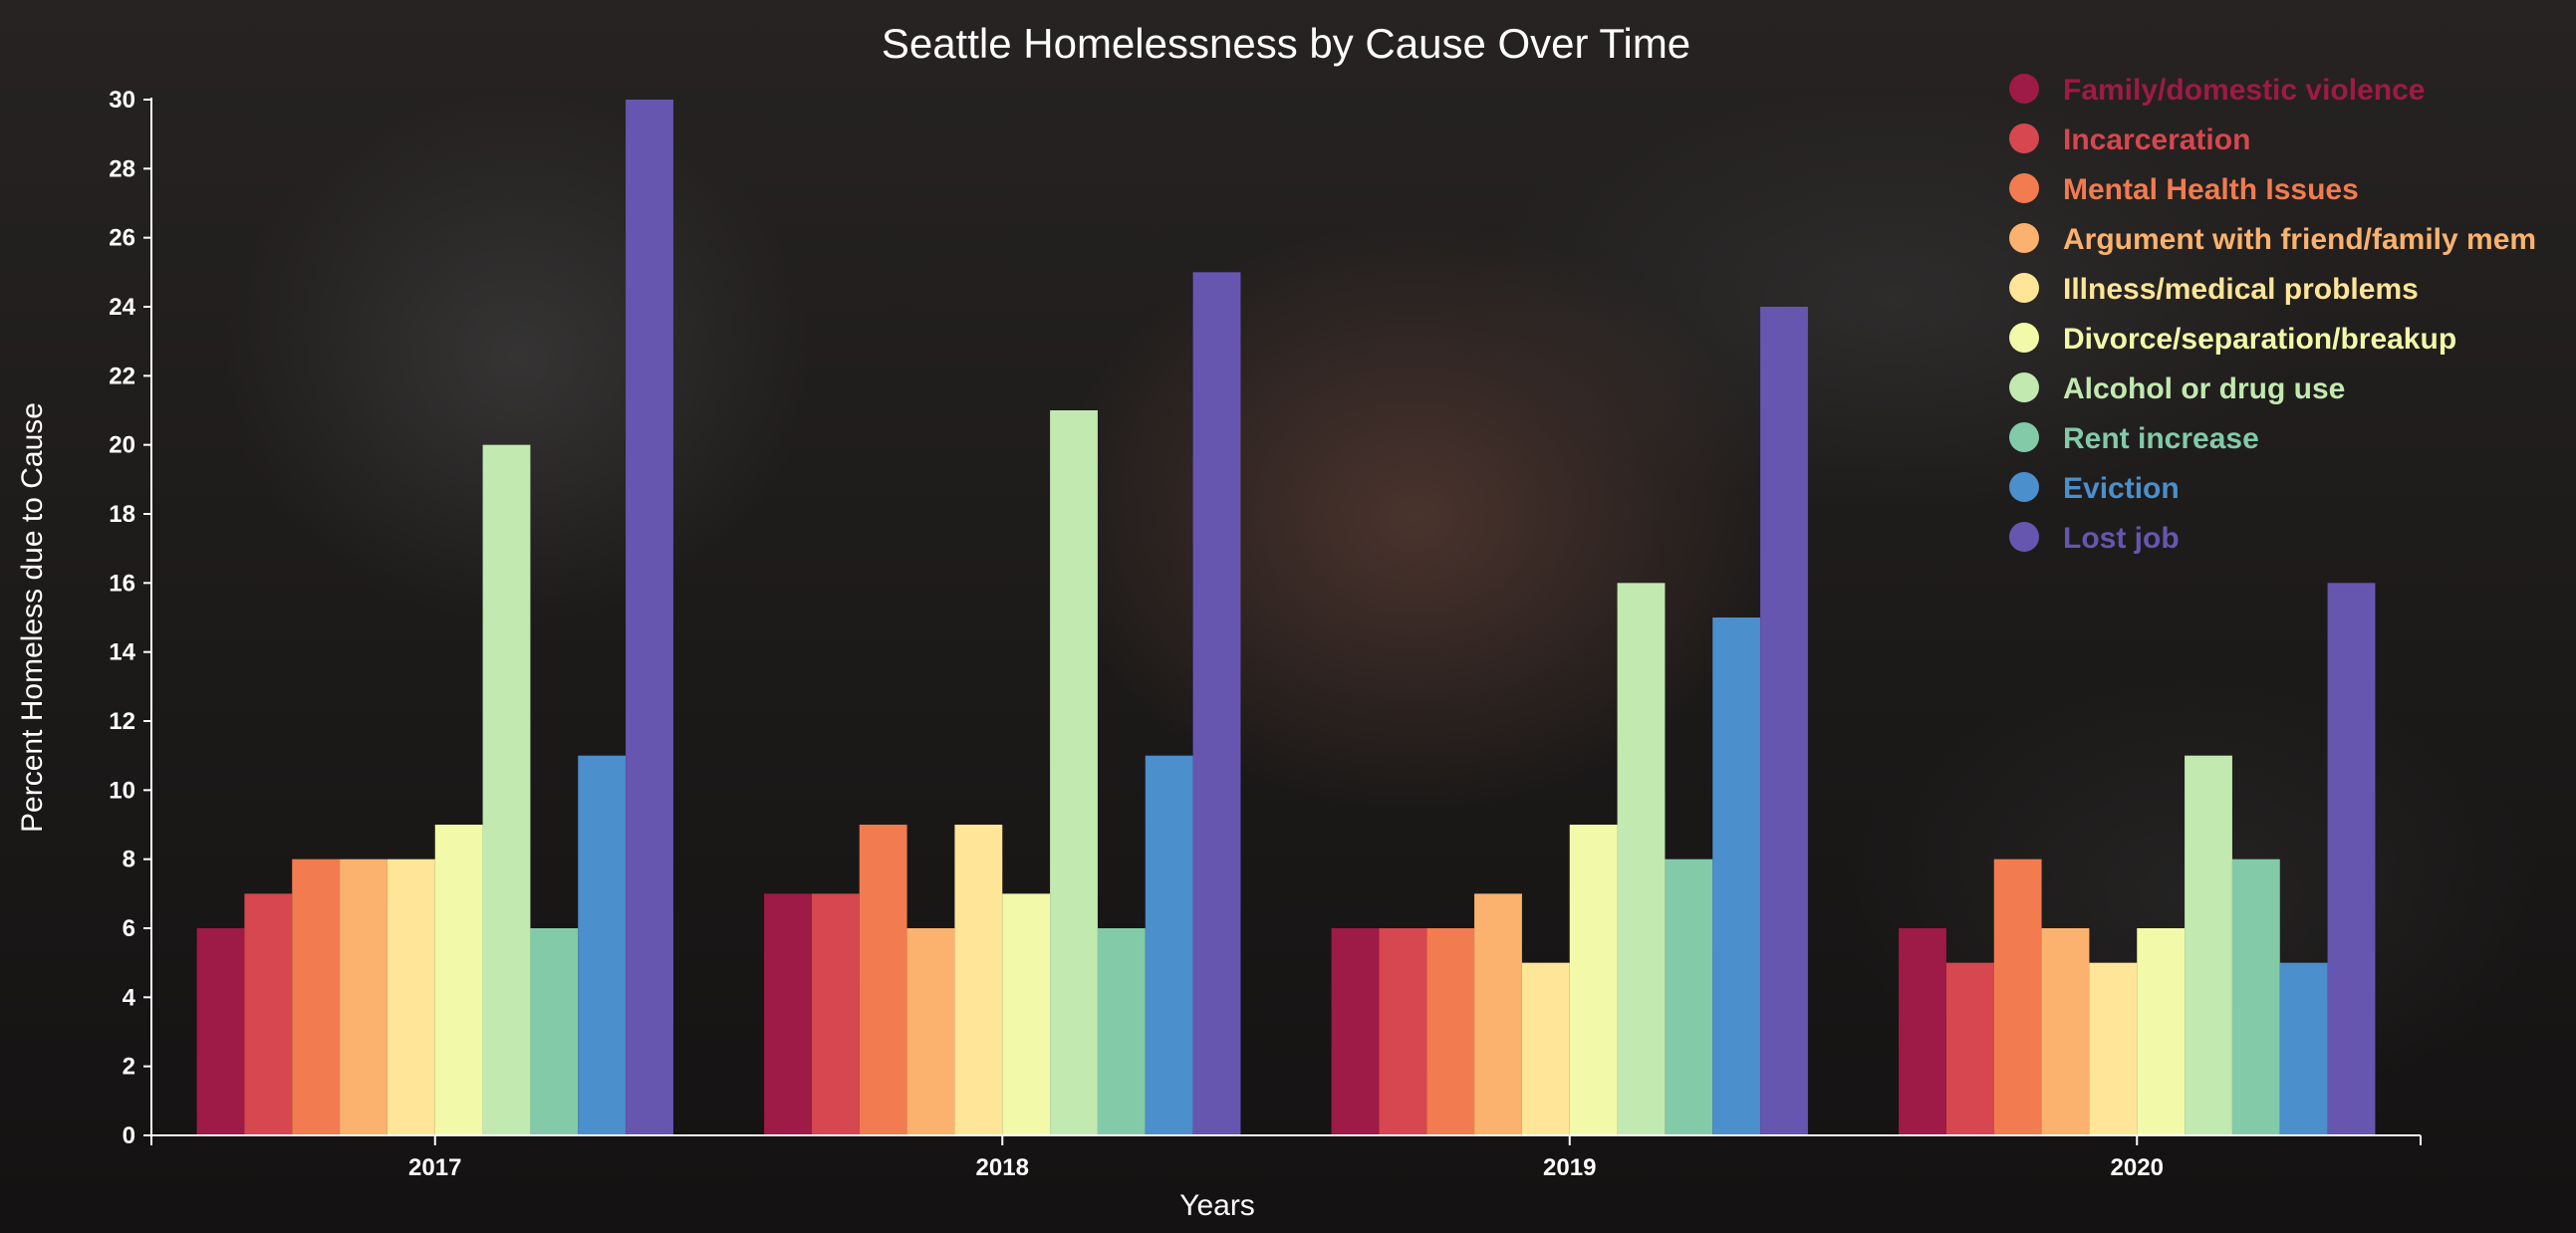  I want to click on y-tick-label: 0, so click(129, 1135).